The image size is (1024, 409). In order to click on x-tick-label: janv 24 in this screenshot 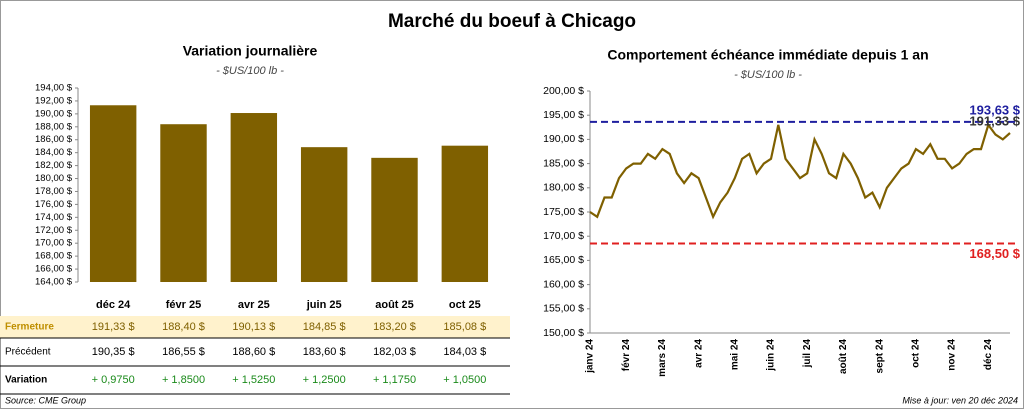, I will do `click(590, 356)`.